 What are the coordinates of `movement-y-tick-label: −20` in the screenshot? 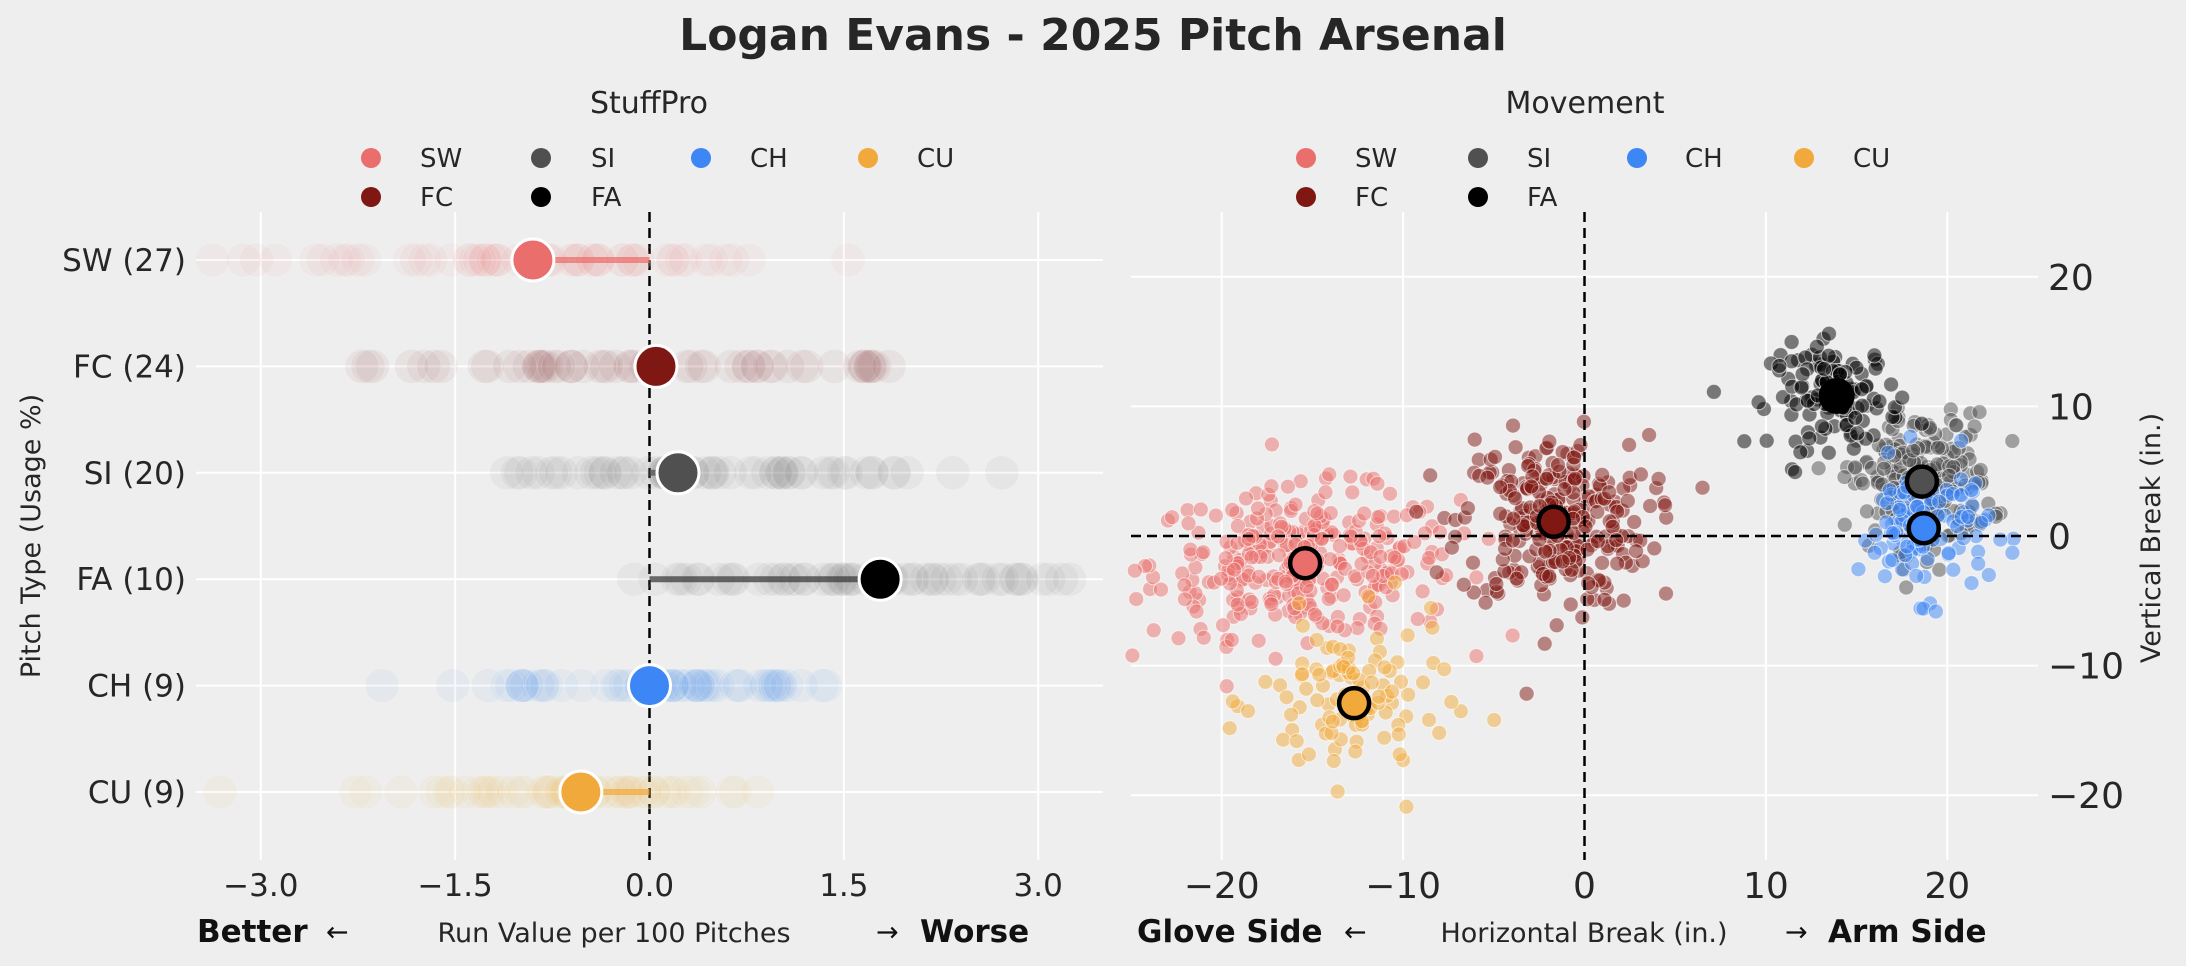 It's located at (2086, 796).